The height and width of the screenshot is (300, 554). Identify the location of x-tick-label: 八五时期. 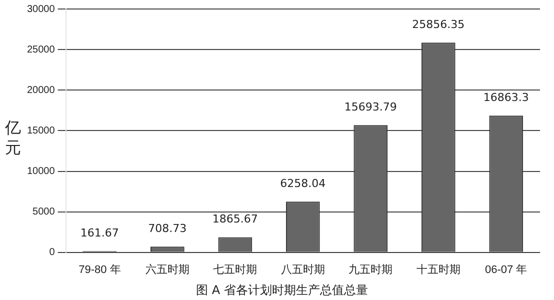
(302, 269).